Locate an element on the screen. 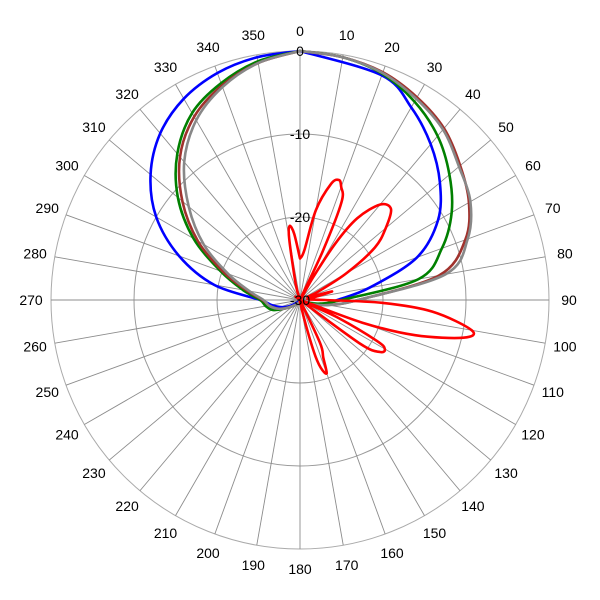 The image size is (600, 600). ring-label: -20 is located at coordinates (300, 217).